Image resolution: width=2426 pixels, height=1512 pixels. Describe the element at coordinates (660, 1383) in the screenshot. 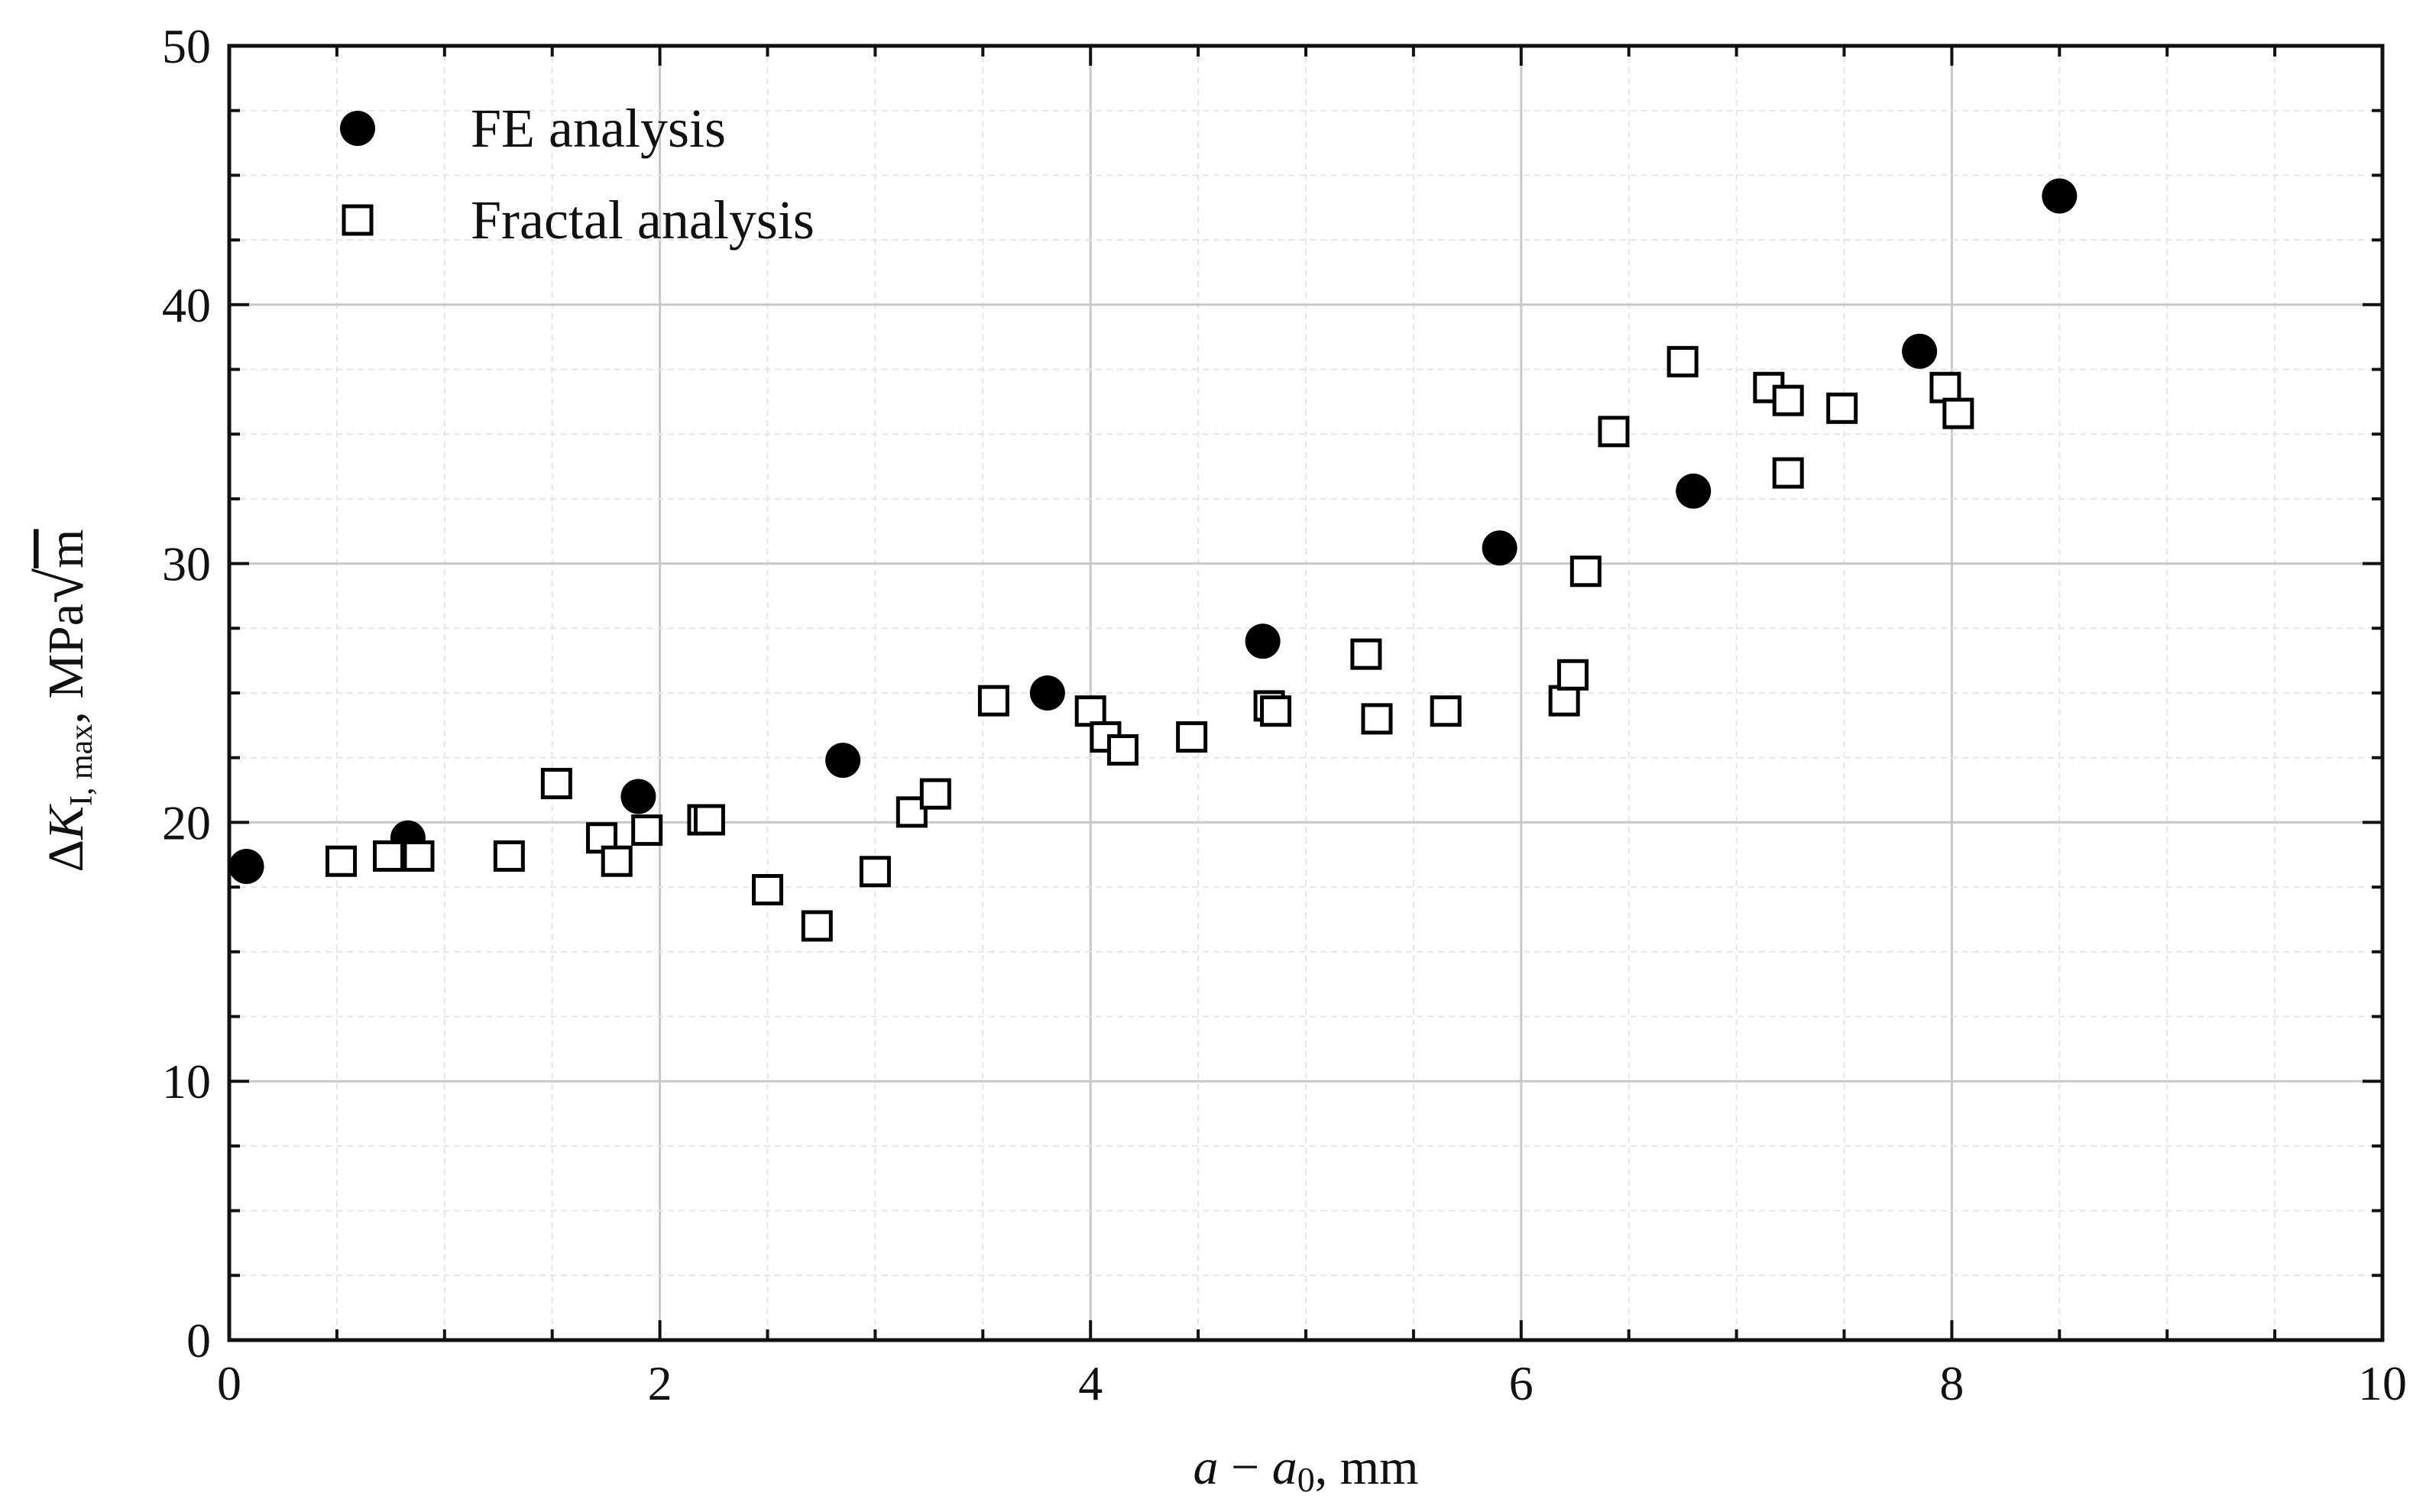

I see `x-tick-label: 2` at that location.